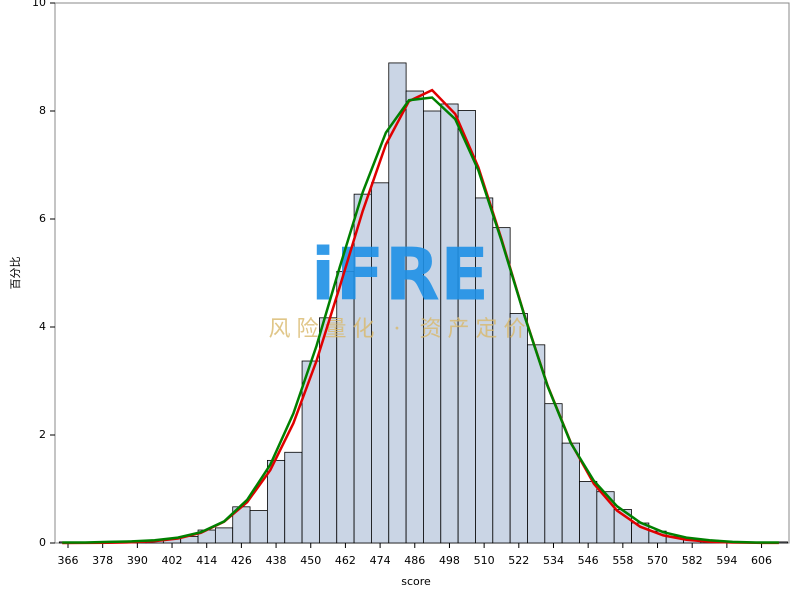 The height and width of the screenshot is (600, 800). Describe the element at coordinates (276, 560) in the screenshot. I see `x-tick-label: 438` at that location.